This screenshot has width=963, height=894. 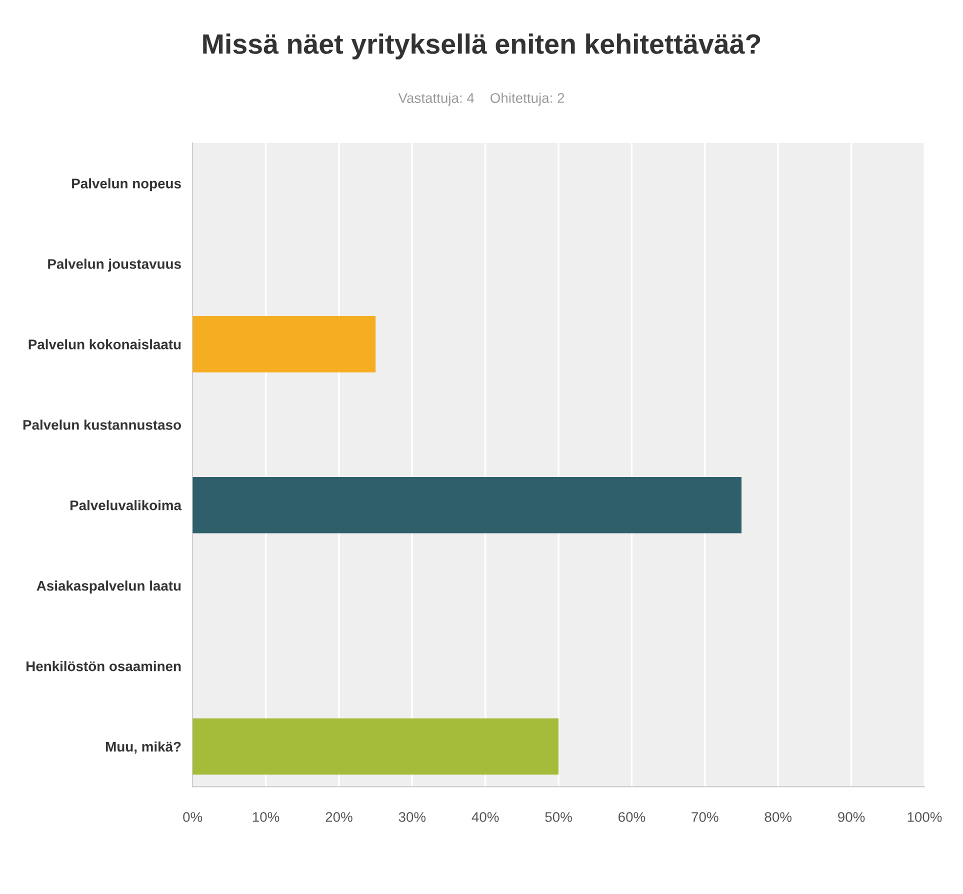 I want to click on y-tick-label: Henkilöstön osaaminen, so click(x=103, y=666).